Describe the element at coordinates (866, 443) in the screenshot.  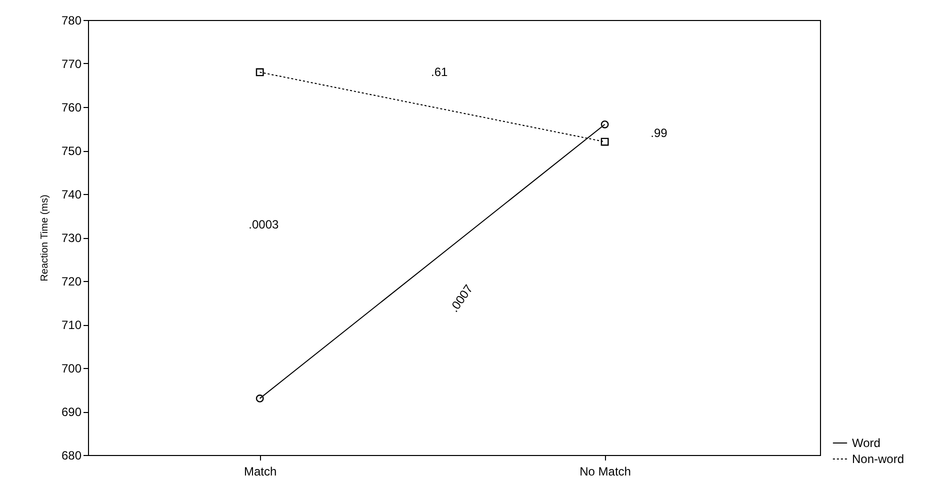
I see `legend-label: Word` at that location.